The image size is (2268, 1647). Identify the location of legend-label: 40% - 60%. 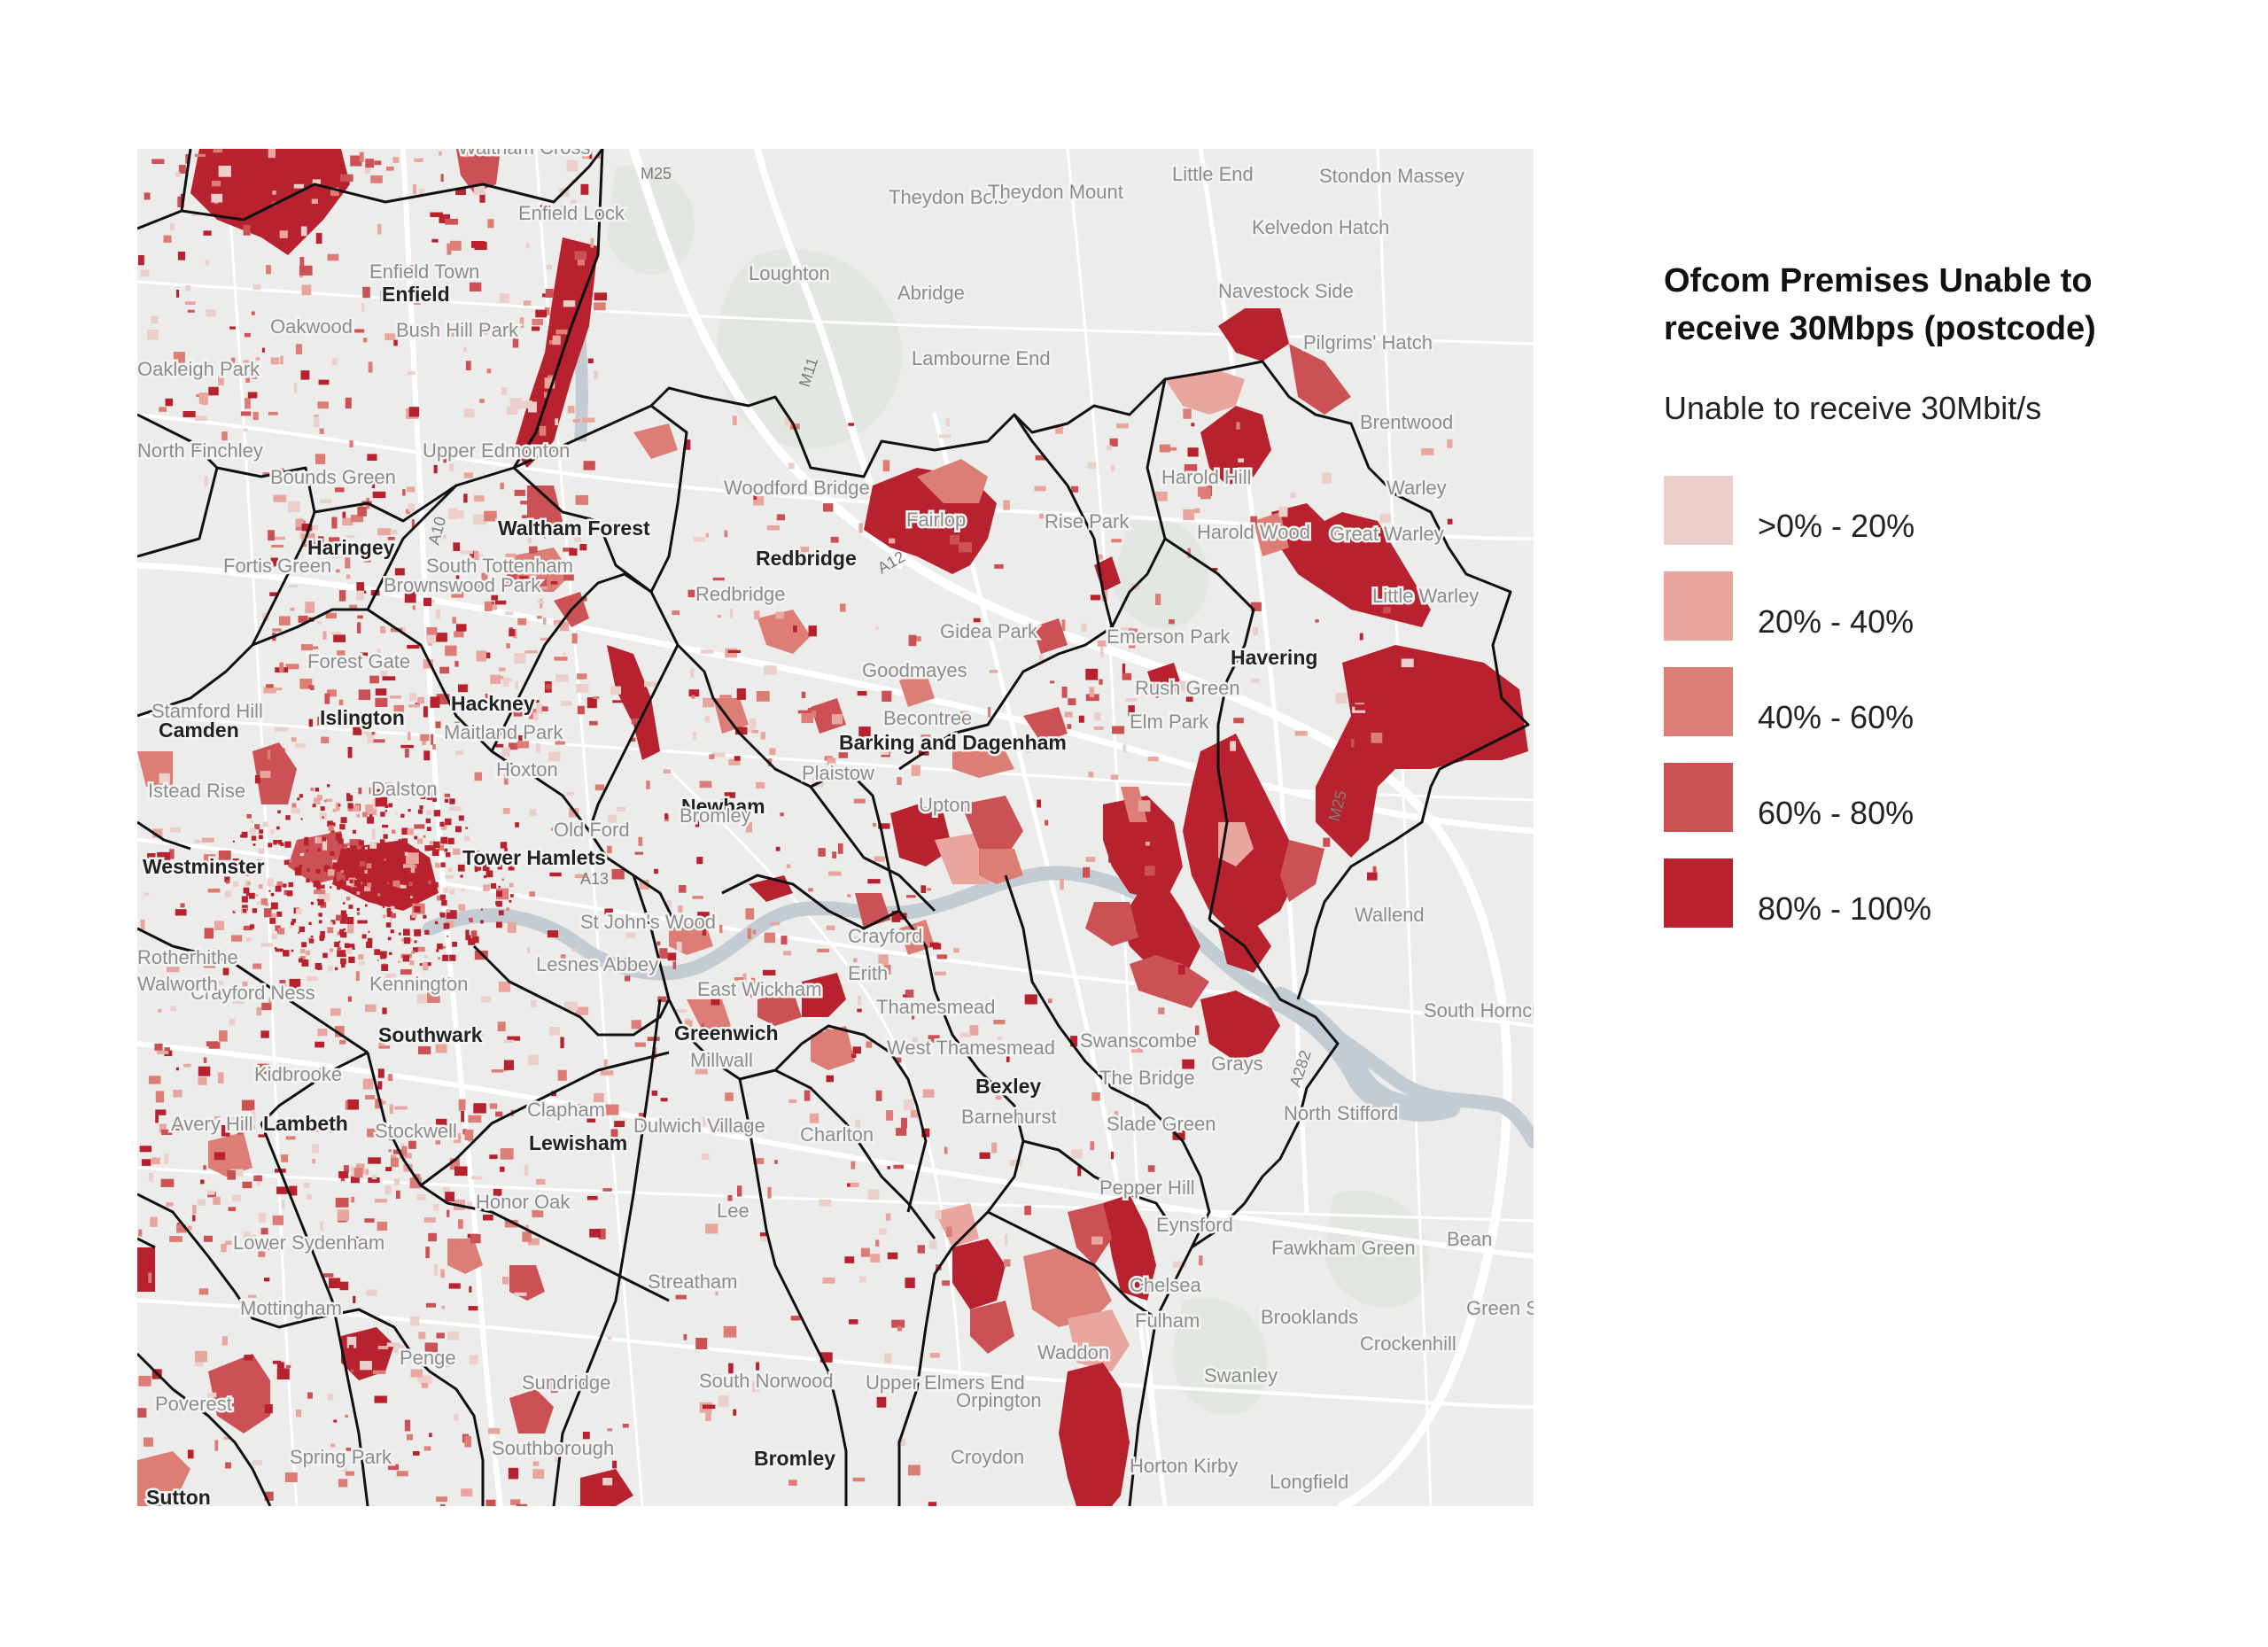
(1837, 717).